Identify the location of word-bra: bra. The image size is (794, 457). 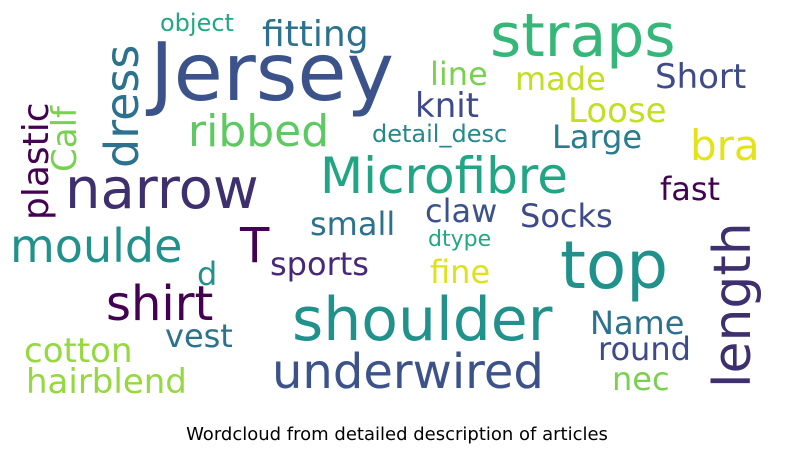
(725, 145).